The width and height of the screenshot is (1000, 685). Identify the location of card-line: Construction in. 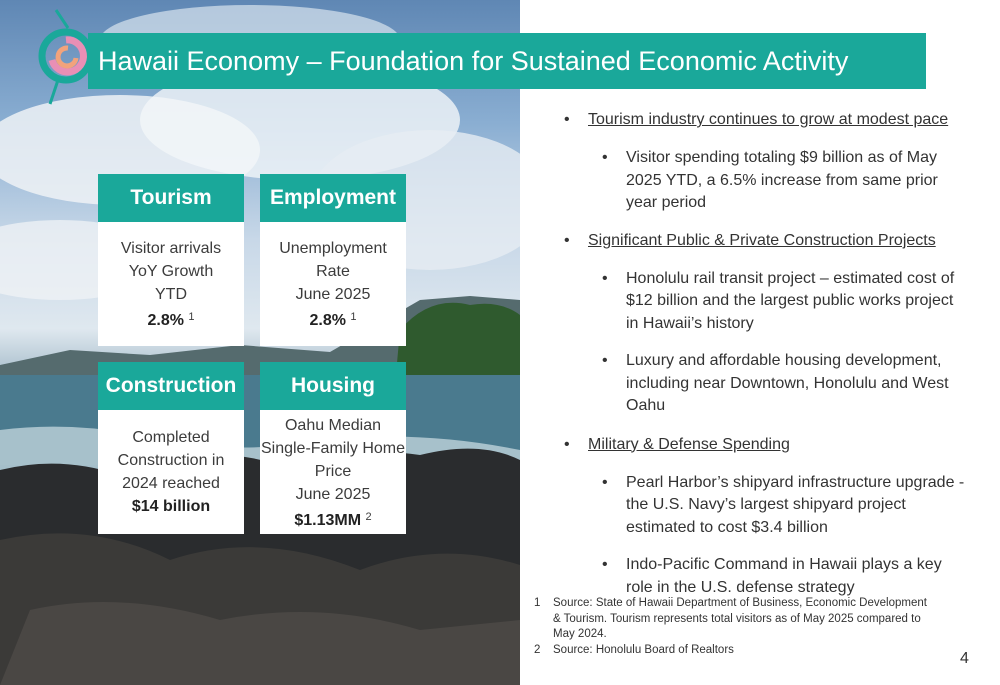
(171, 460).